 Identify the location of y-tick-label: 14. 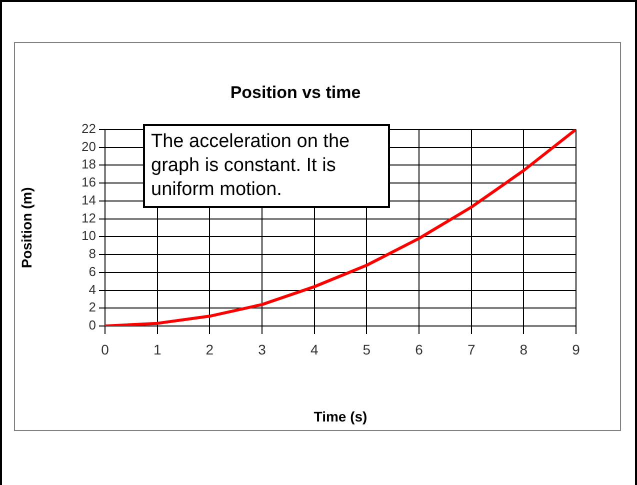
(89, 200).